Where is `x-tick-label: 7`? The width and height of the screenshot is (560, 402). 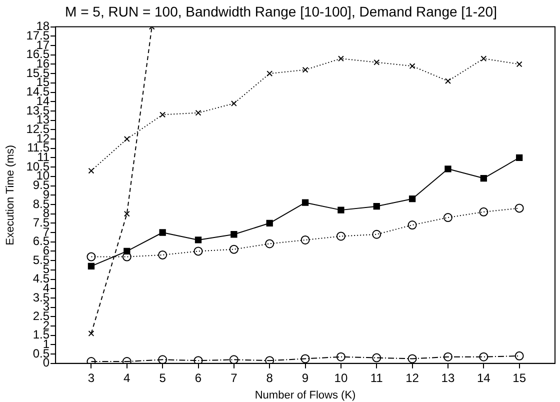
x-tick-label: 7 is located at coordinates (234, 377).